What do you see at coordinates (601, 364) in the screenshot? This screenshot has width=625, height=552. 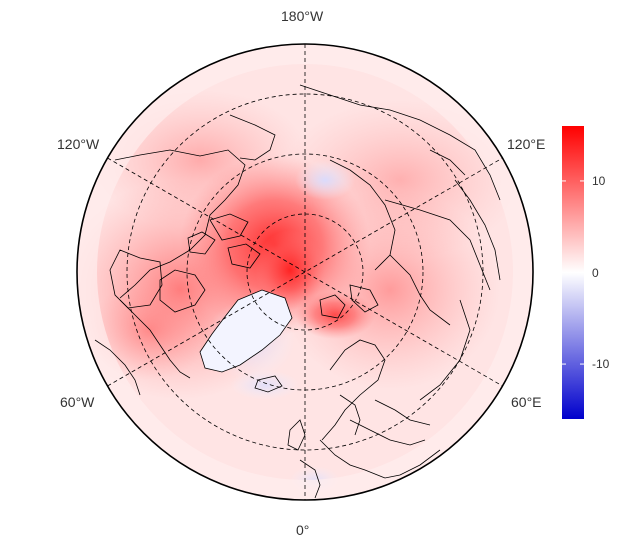 I see `colorbar-tick-label: -10` at bounding box center [601, 364].